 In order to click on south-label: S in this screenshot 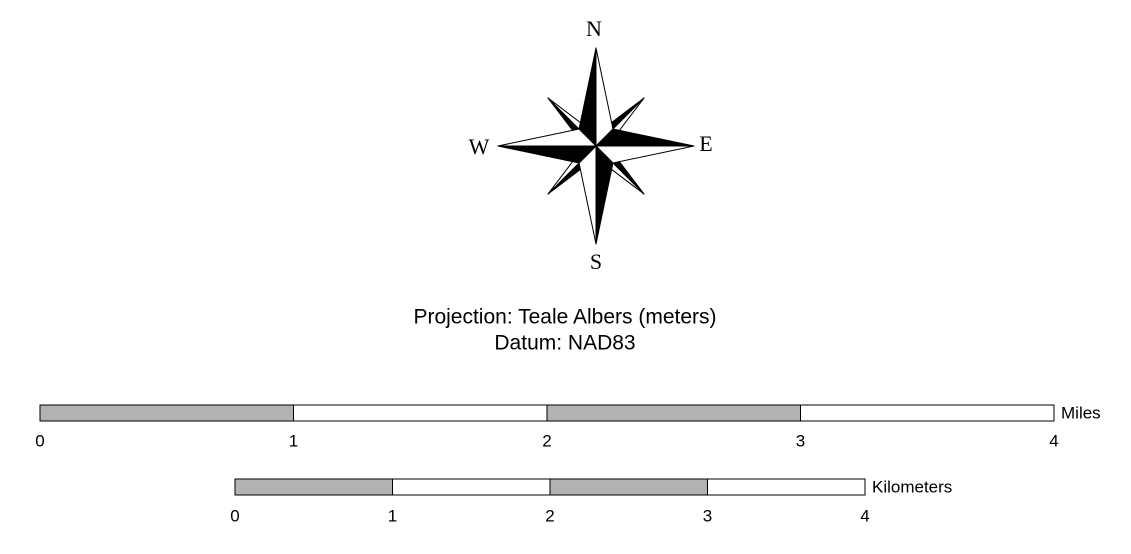, I will do `click(596, 261)`.